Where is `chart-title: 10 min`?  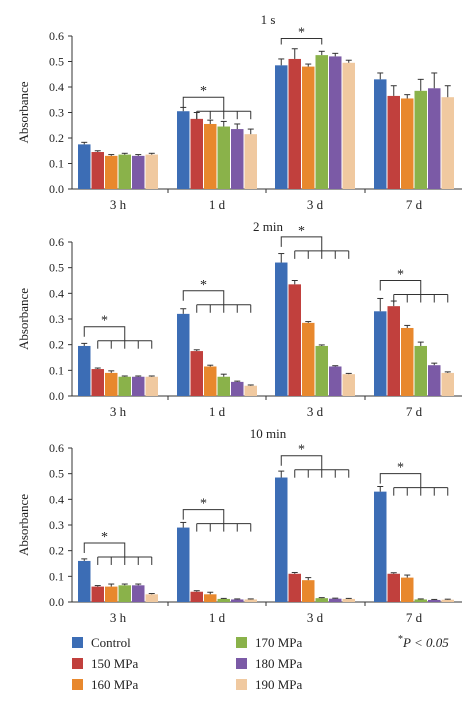 chart-title: 10 min is located at coordinates (268, 433).